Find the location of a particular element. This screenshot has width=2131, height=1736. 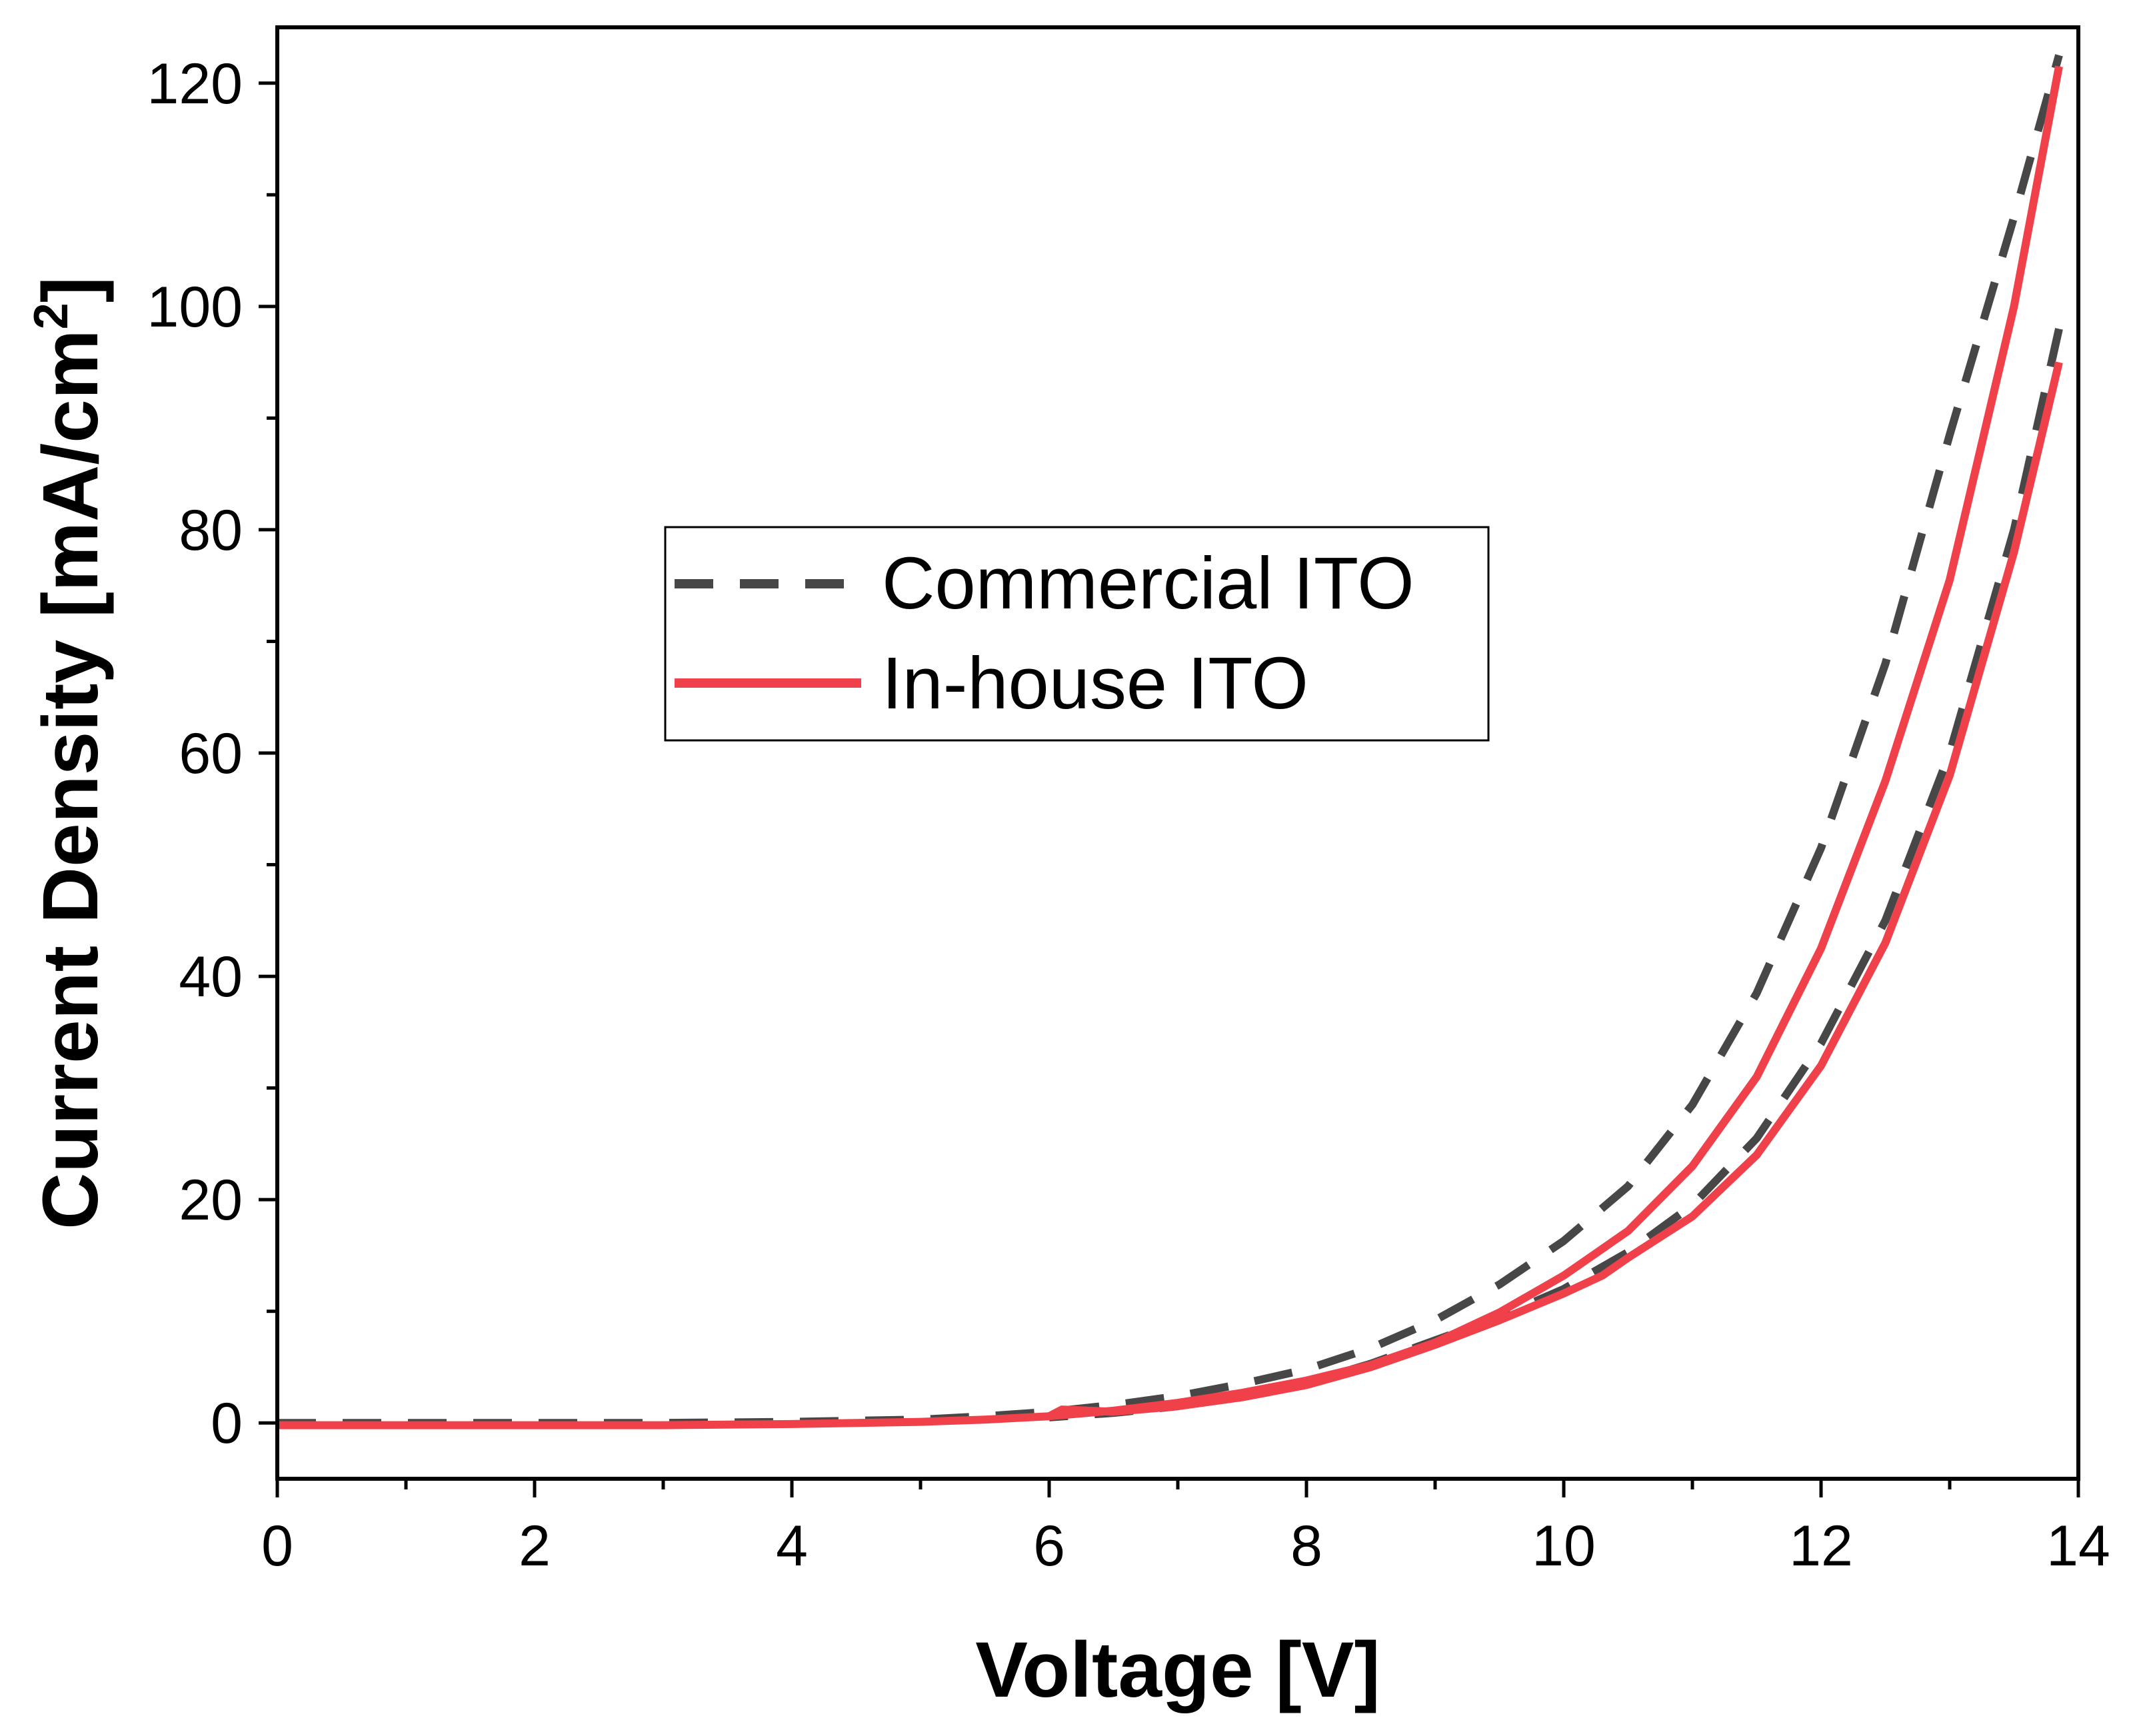

y-tick-label: 20 is located at coordinates (211, 1200).